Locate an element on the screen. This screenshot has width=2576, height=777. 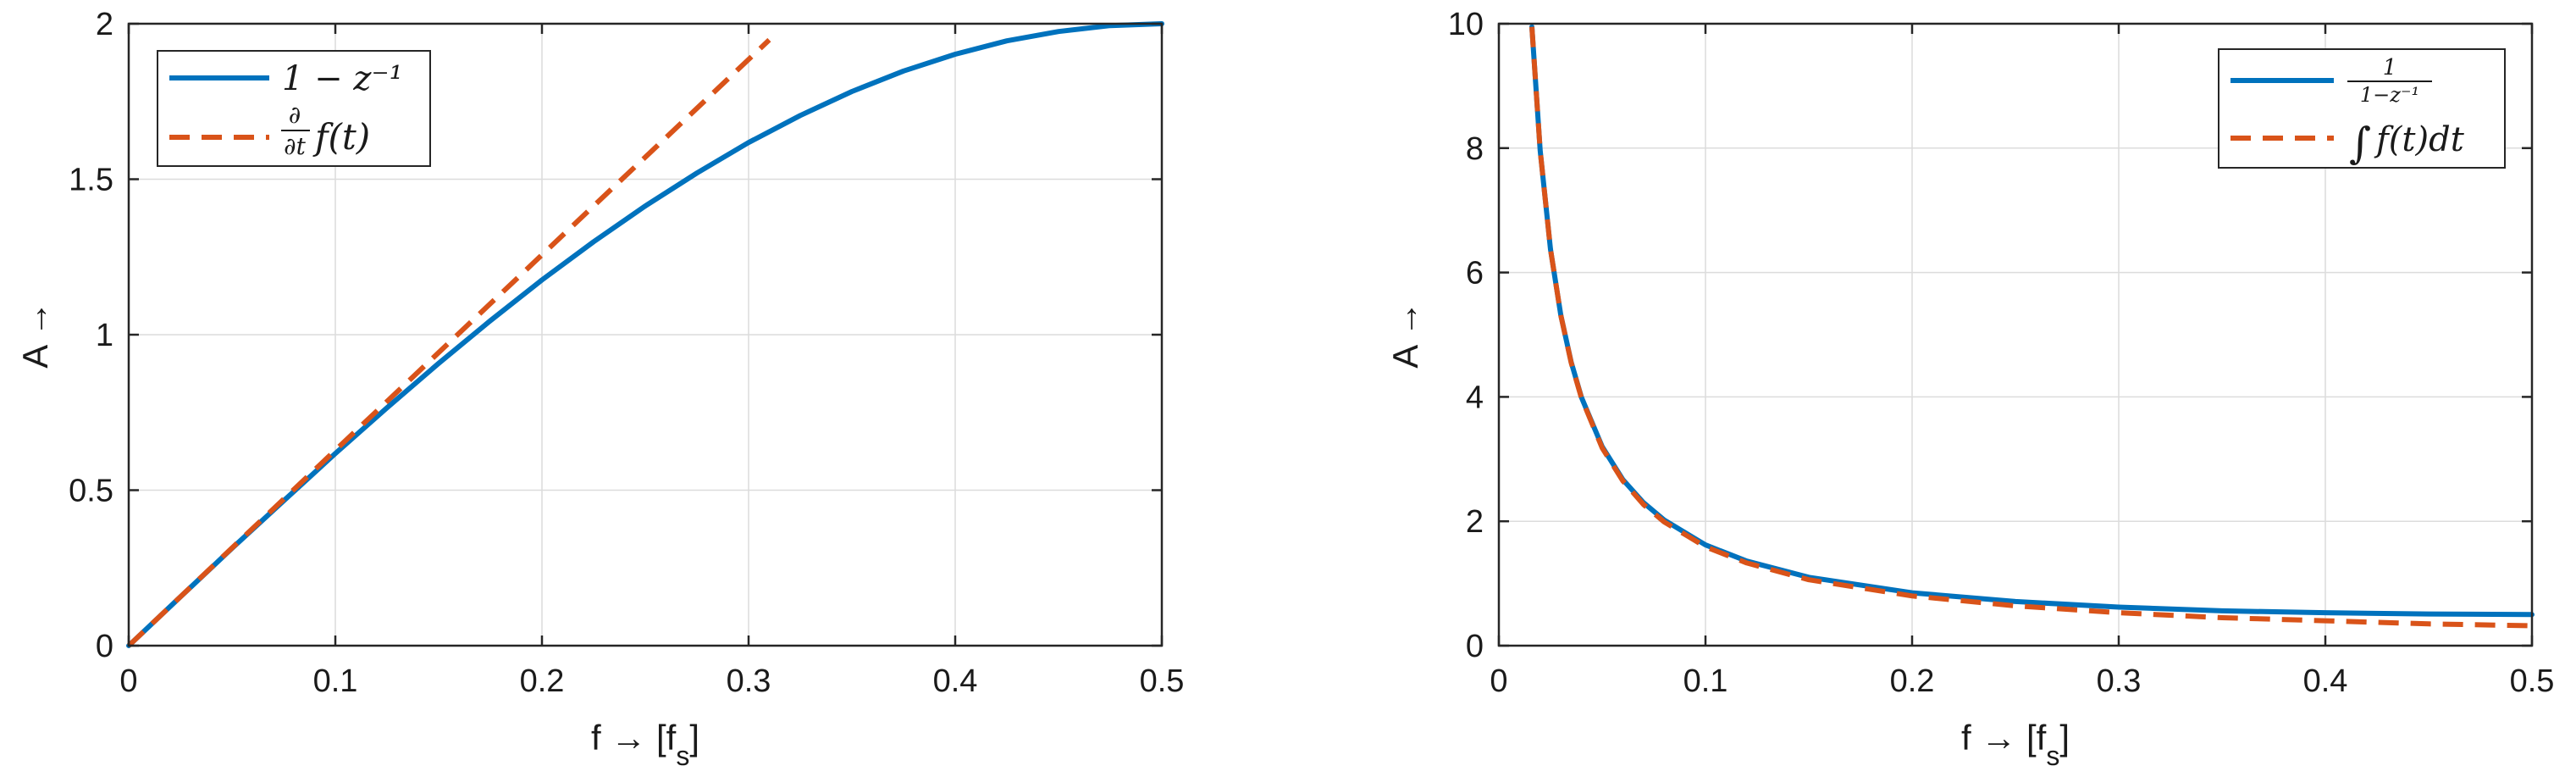
left-x-tick-label: 0.3 is located at coordinates (749, 681).